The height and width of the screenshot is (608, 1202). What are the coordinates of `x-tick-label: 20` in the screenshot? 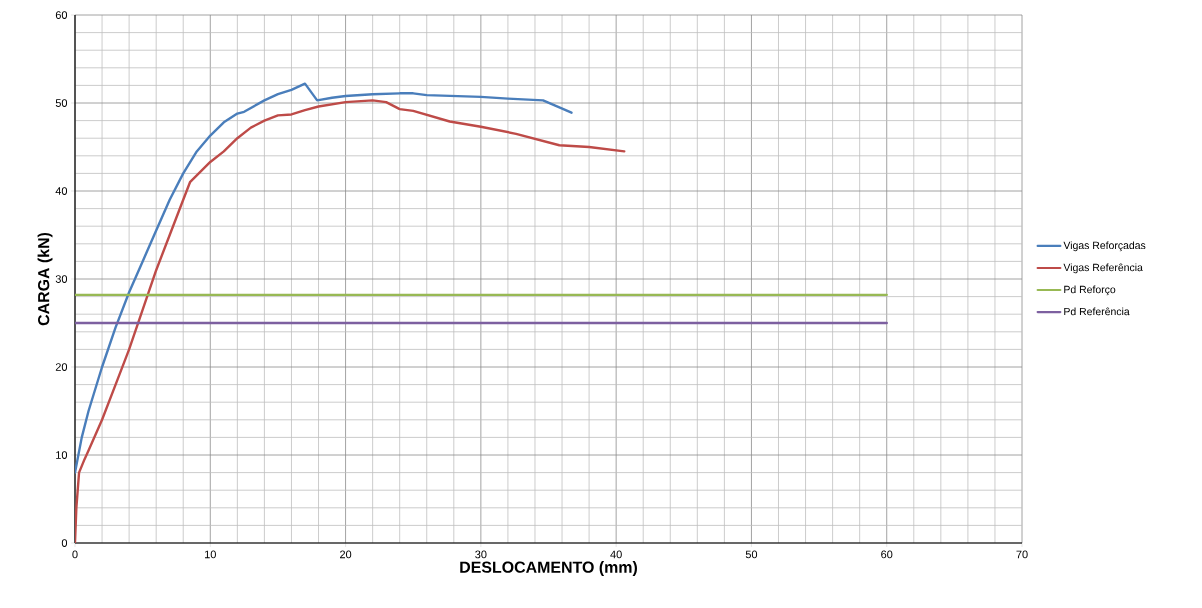 It's located at (346, 554).